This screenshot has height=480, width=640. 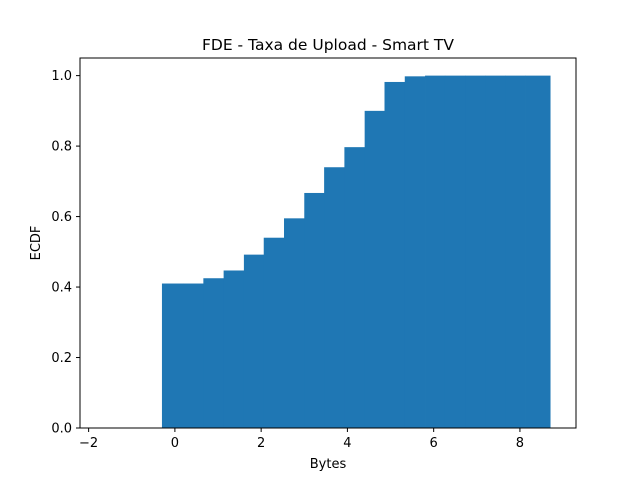 What do you see at coordinates (61, 358) in the screenshot?
I see `y-tick-label-1: 0.2` at bounding box center [61, 358].